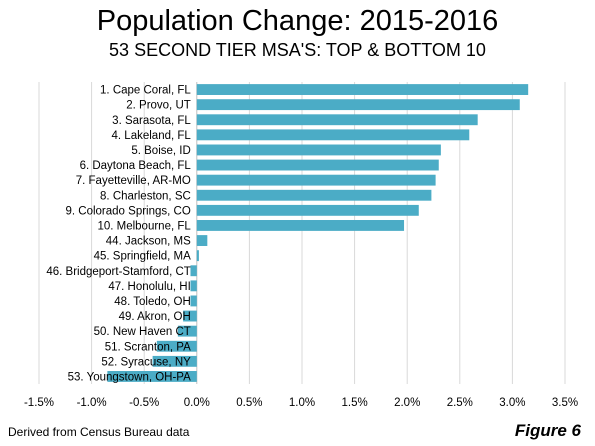 The width and height of the screenshot is (595, 446). What do you see at coordinates (145, 196) in the screenshot?
I see `category-label: 8. Charleston, SC` at bounding box center [145, 196].